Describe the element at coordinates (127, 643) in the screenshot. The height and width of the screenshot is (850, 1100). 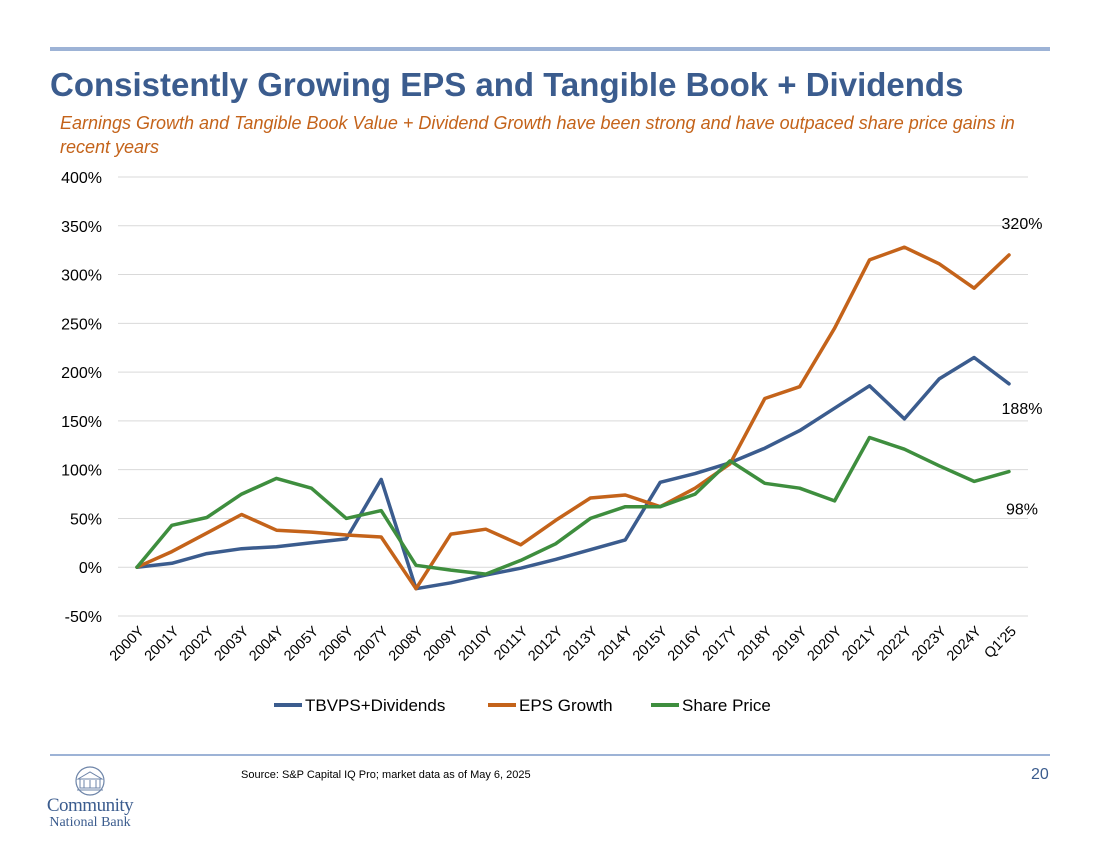
I see `x-tick-label: 2000Y` at that location.